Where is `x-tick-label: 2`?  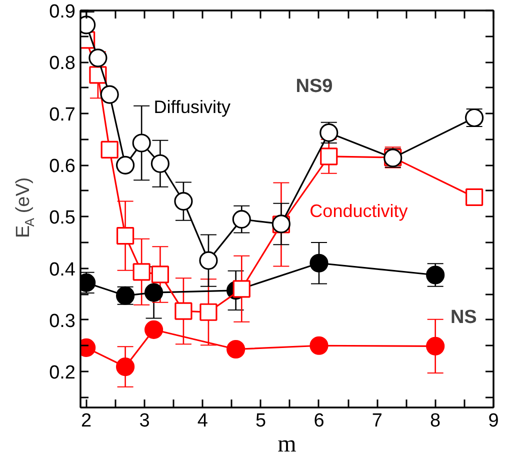 x-tick-label: 2 is located at coordinates (86, 421).